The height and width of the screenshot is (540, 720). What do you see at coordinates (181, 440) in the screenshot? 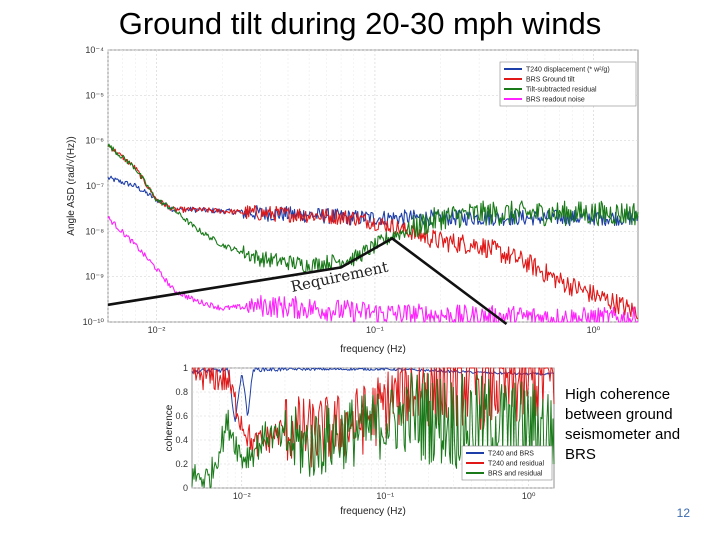
I see `y-tick-label: 0.4` at bounding box center [181, 440].